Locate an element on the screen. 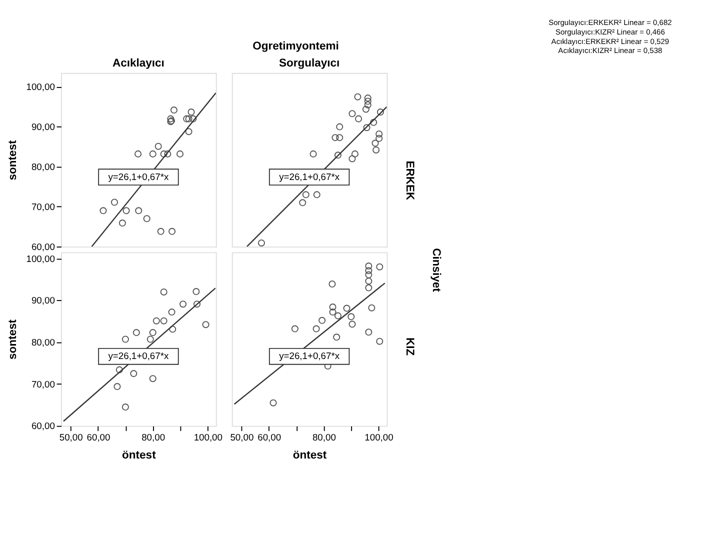 This screenshot has height=550, width=705. text: Acıklayıcı:KIZR² Linear = 0,538 is located at coordinates (610, 51).